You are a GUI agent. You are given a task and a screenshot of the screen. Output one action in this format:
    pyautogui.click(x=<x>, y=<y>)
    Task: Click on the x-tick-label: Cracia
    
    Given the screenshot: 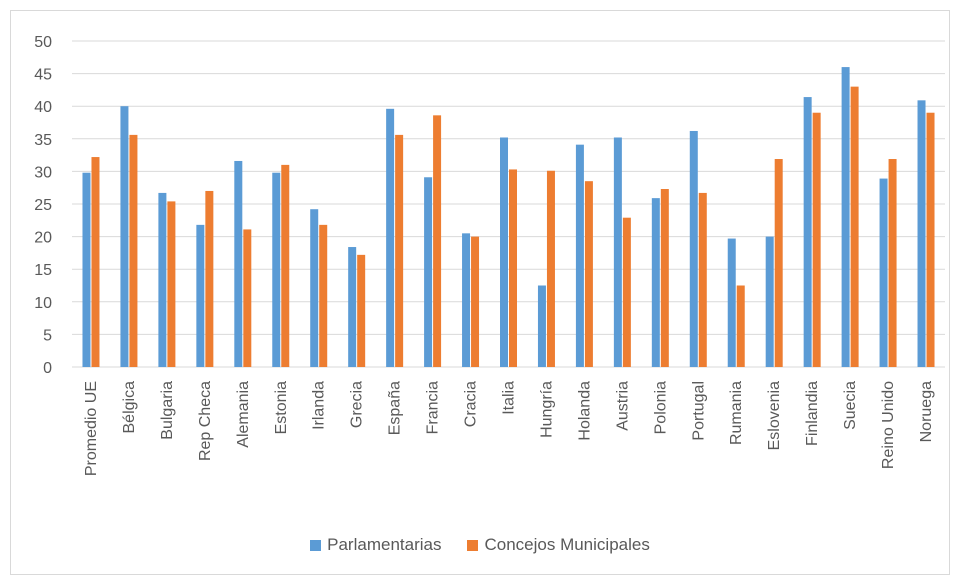 What is the action you would take?
    pyautogui.click(x=471, y=404)
    